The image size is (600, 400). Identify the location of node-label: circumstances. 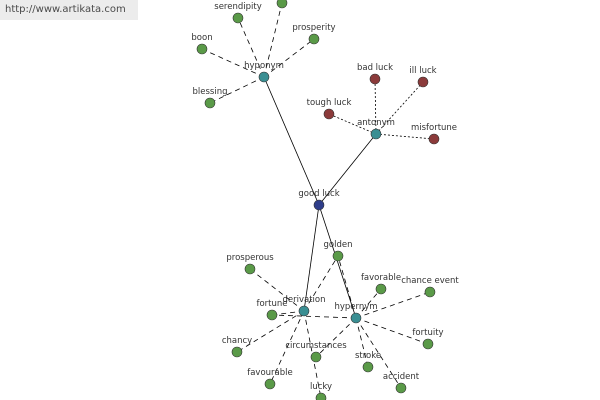
(316, 346).